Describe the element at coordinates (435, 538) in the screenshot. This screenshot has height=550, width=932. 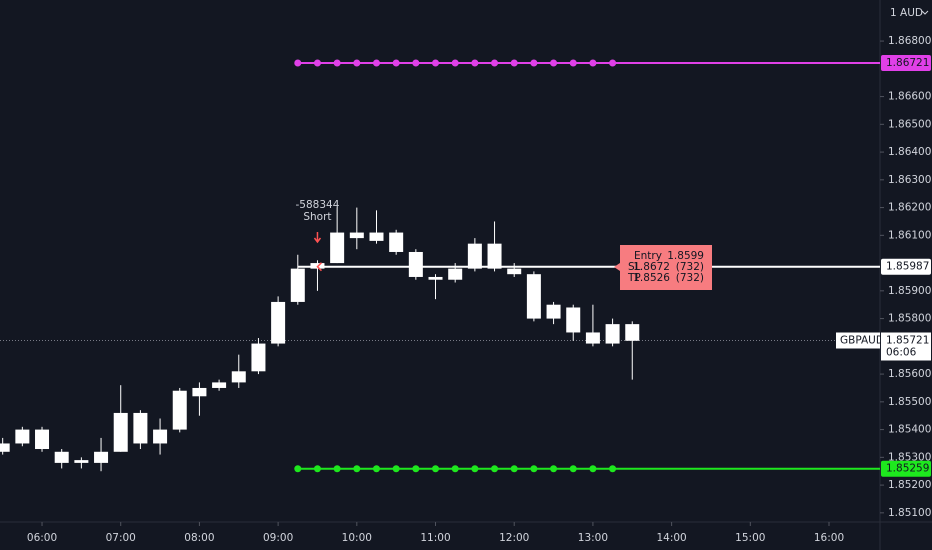
I see `x-tick-label: 11:00` at that location.